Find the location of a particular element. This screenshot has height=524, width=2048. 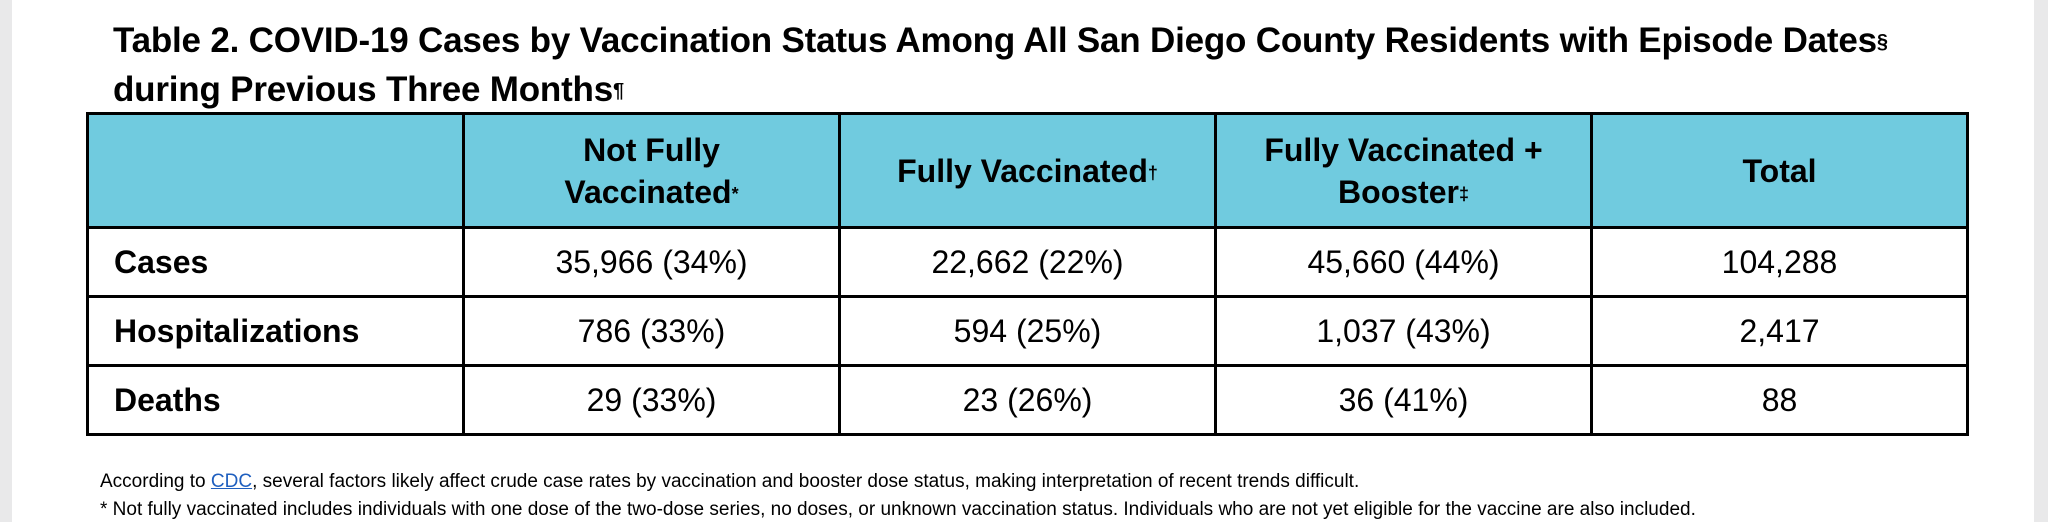

table-cell: 1,037 (43%) is located at coordinates (1403, 331).